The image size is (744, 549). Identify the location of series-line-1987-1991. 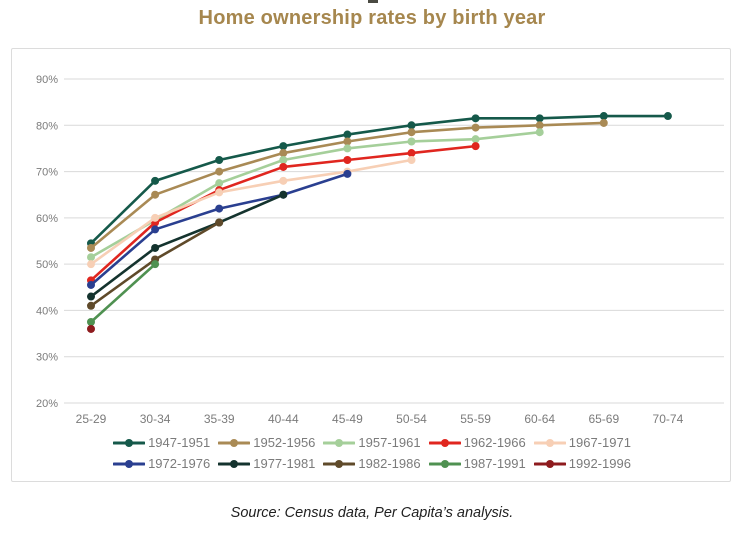
(123, 293).